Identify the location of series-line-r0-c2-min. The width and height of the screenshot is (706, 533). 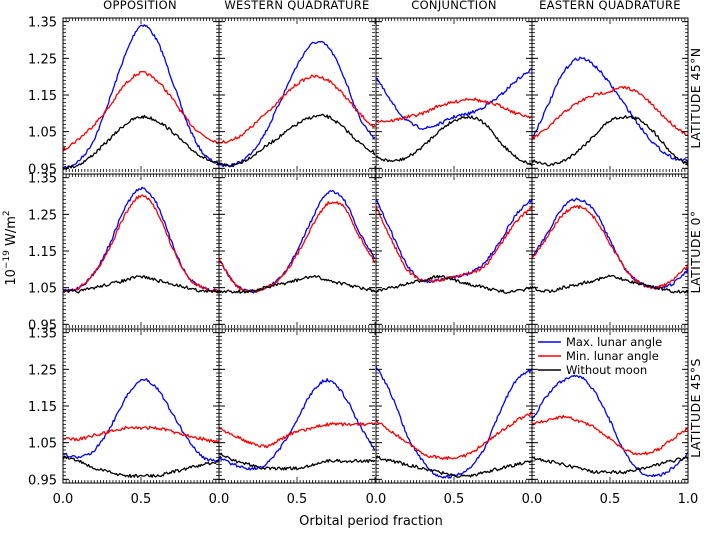
(454, 110).